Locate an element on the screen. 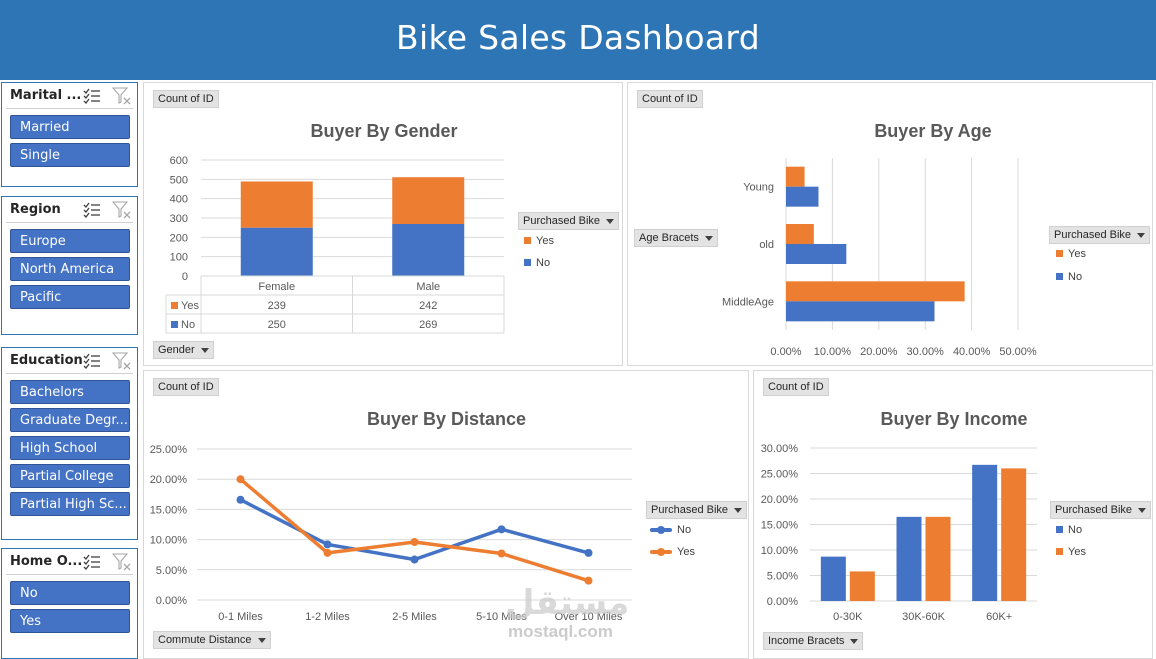 The width and height of the screenshot is (1156, 659). table-swatch is located at coordinates (174, 305).